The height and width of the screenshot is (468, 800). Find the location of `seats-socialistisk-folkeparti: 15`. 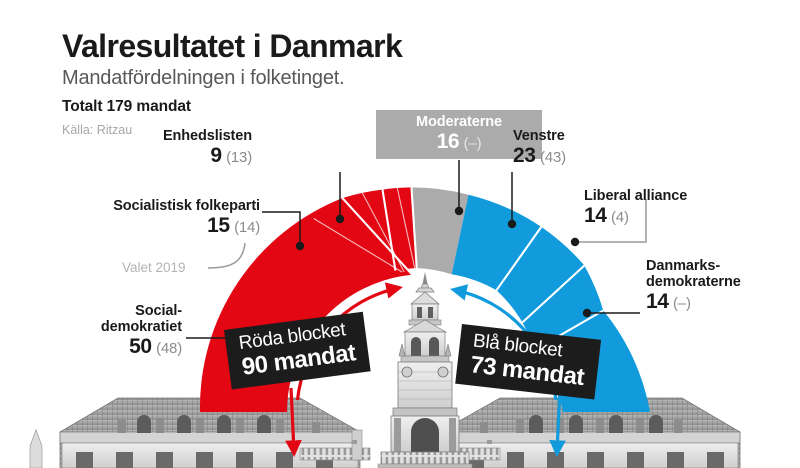

seats-socialistisk-folkeparti: 15 is located at coordinates (218, 226).